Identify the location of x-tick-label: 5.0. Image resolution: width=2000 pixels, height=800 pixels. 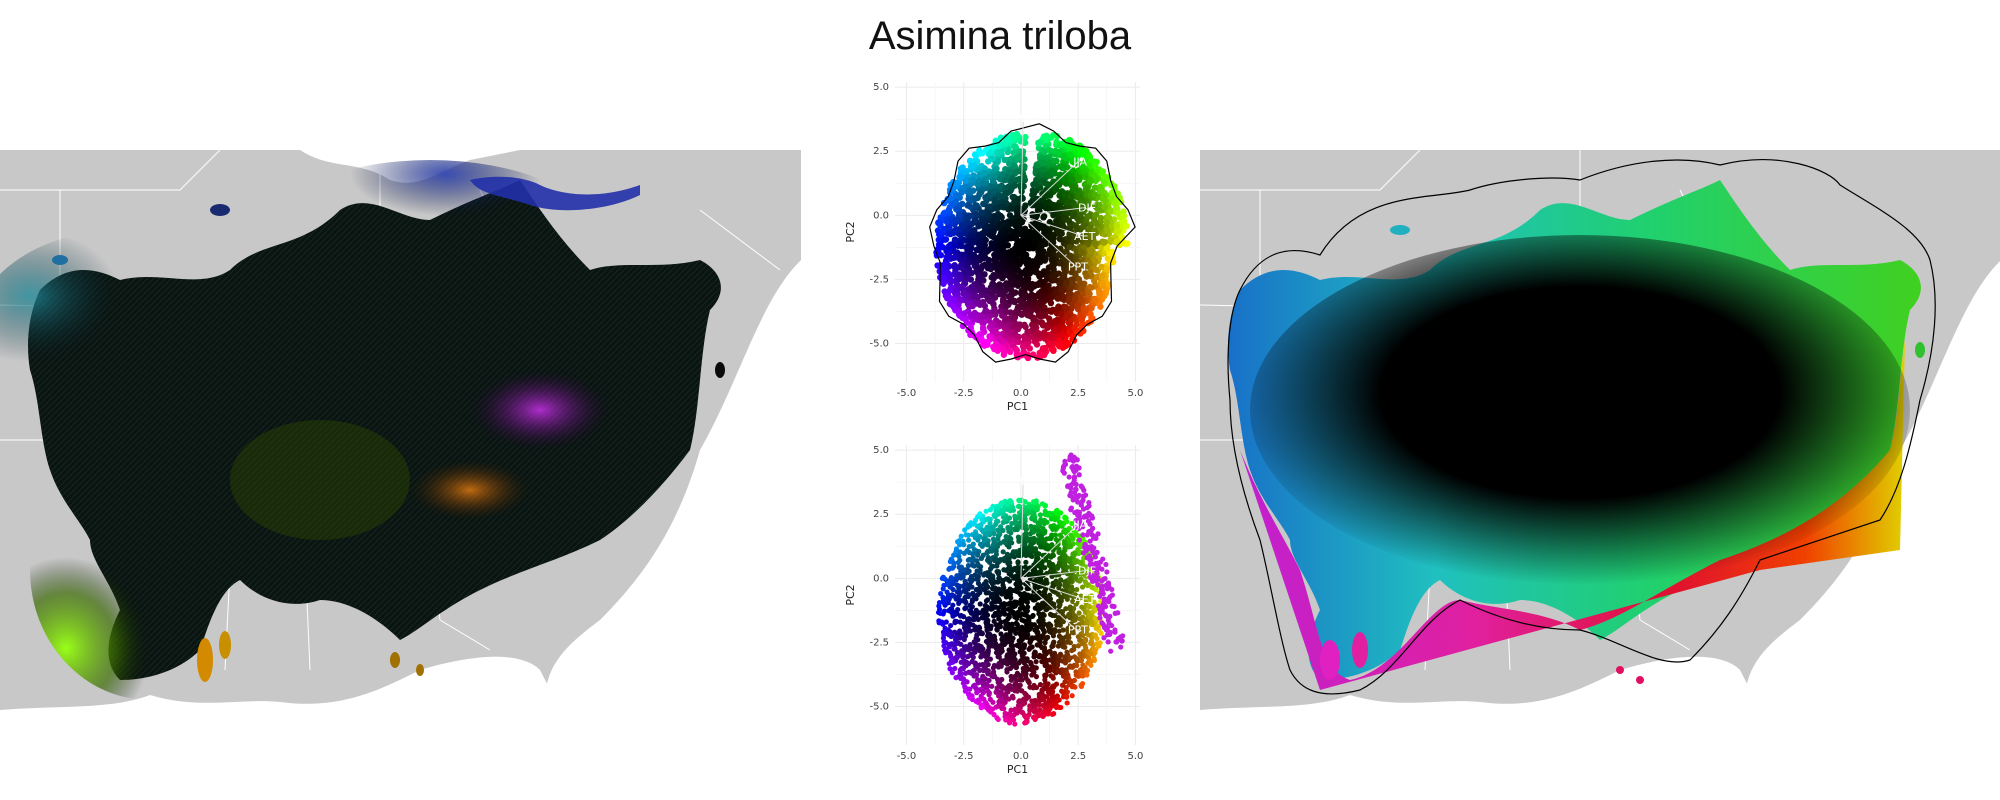
(1135, 393).